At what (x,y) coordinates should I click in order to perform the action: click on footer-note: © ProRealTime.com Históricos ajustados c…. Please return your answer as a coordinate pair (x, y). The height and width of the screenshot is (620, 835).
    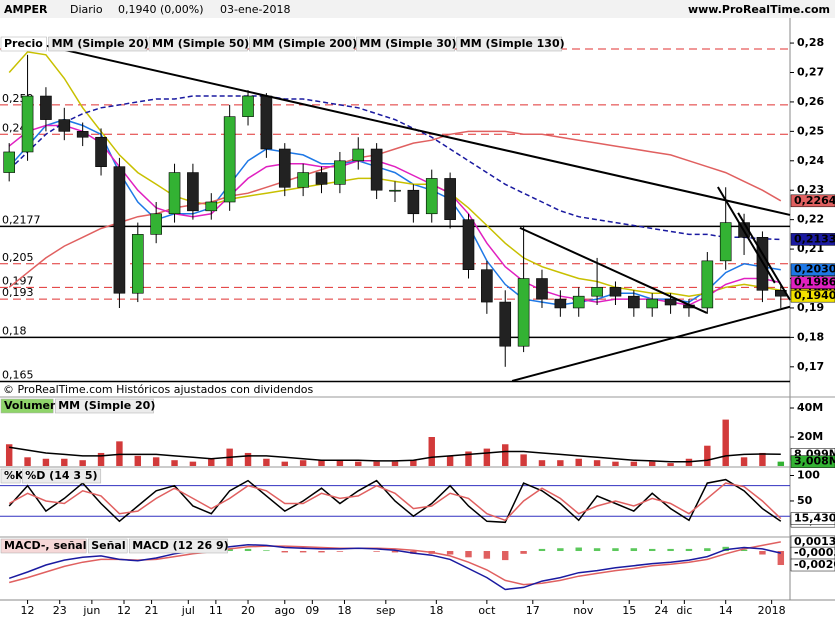
    Looking at the image, I should click on (158, 389).